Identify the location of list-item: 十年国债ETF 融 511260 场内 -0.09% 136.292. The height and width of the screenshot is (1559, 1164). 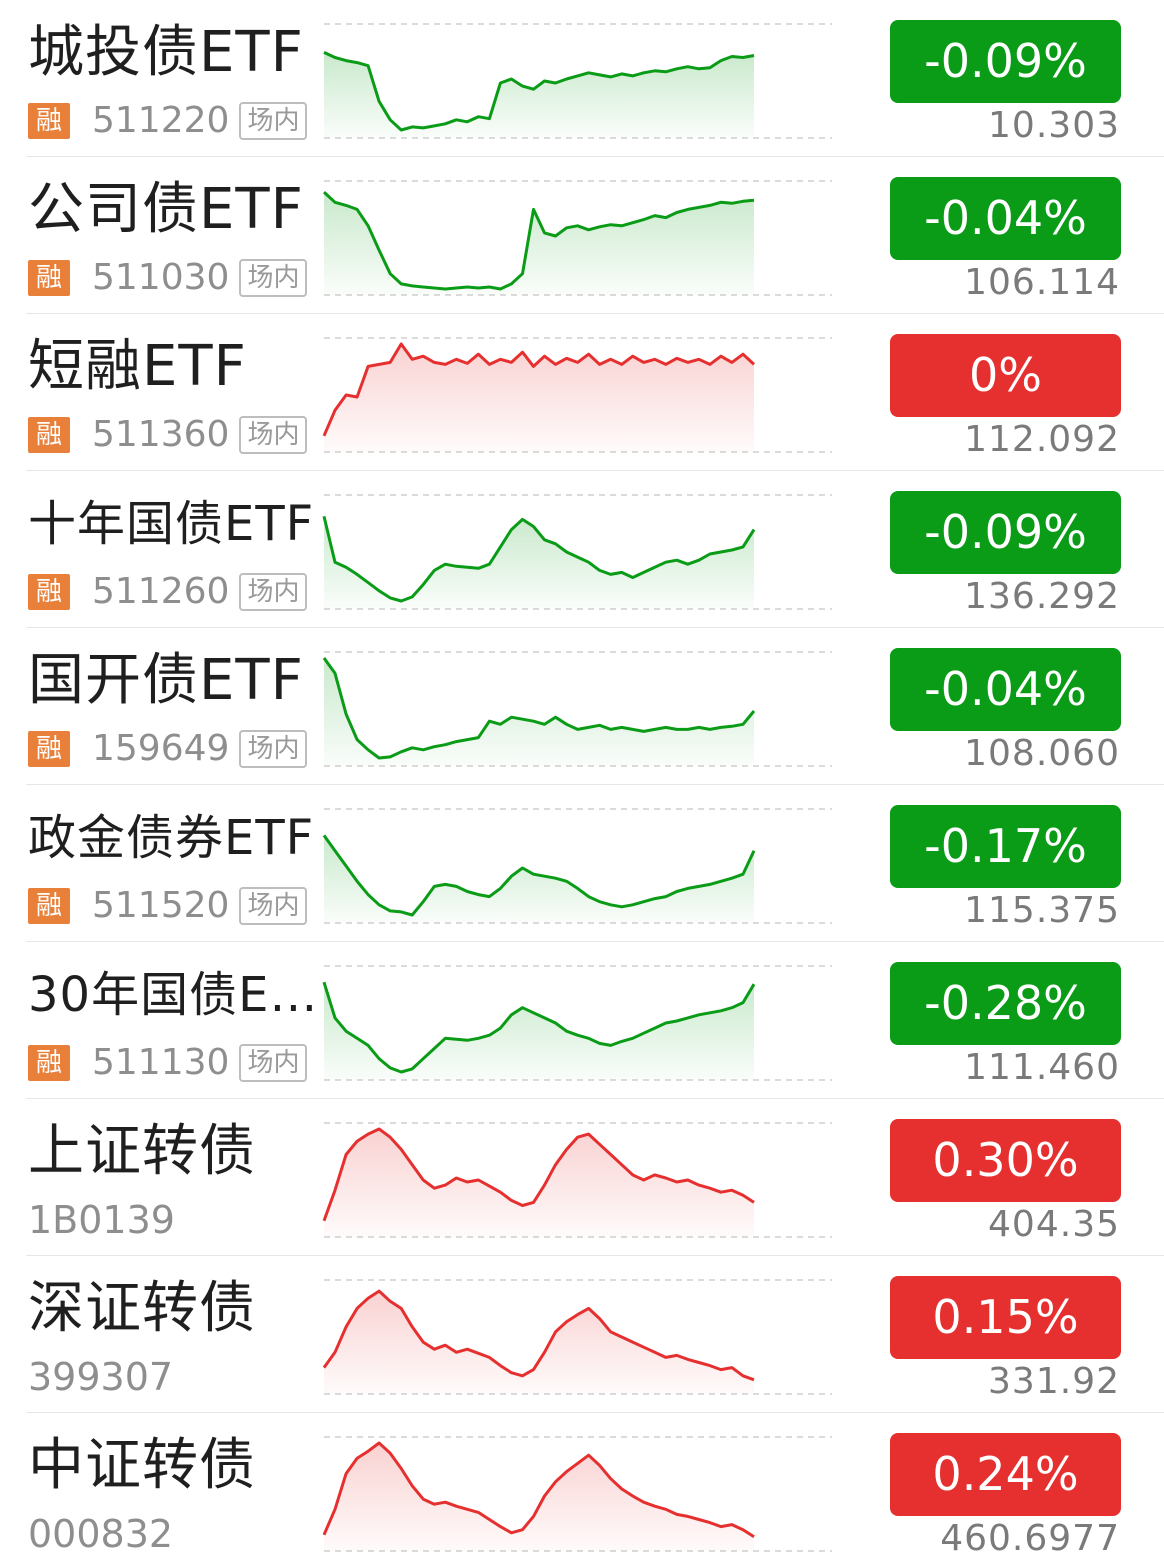
(582, 549).